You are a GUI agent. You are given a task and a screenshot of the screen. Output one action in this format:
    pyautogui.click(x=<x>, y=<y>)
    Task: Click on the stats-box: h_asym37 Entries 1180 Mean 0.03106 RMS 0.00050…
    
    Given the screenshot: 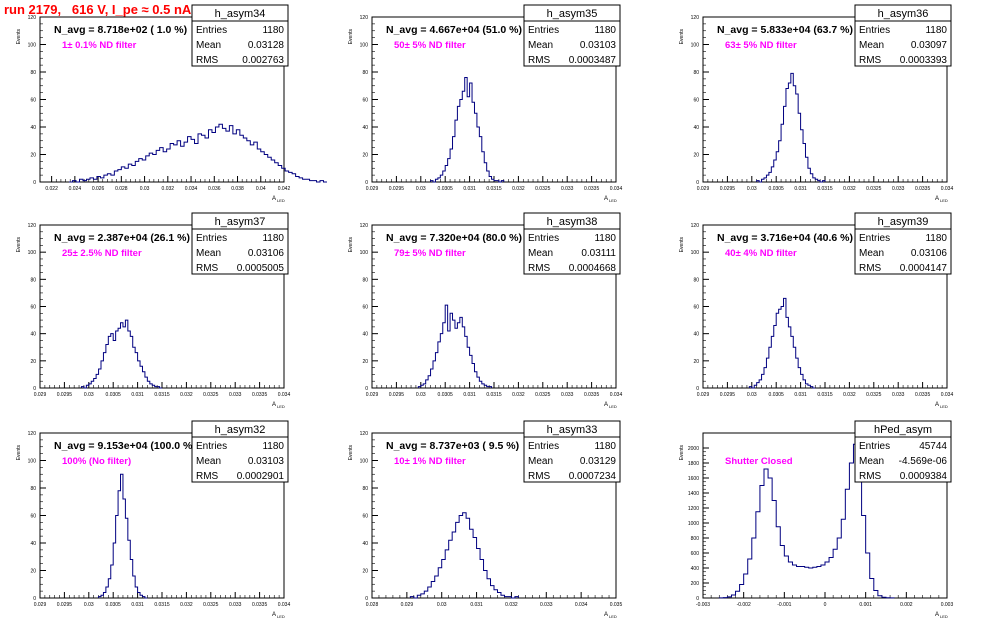 What is the action you would take?
    pyautogui.click(x=240, y=243)
    